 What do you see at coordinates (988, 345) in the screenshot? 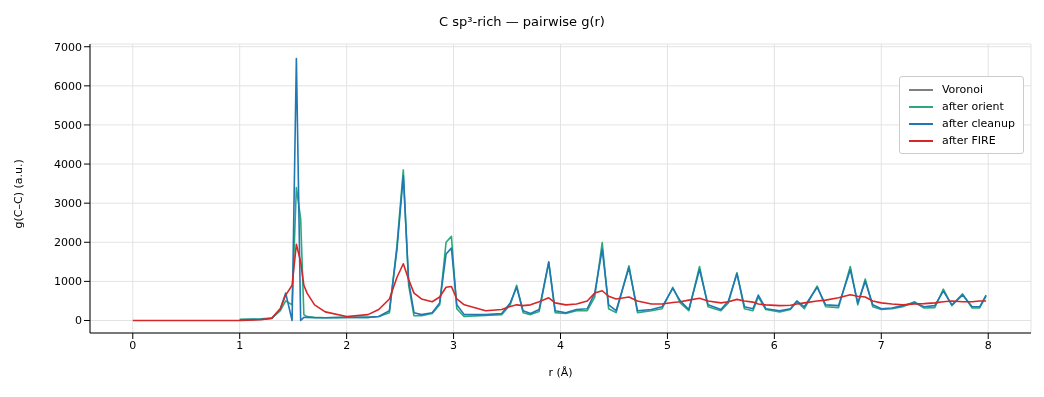
I see `x-tick-label: 8` at bounding box center [988, 345].